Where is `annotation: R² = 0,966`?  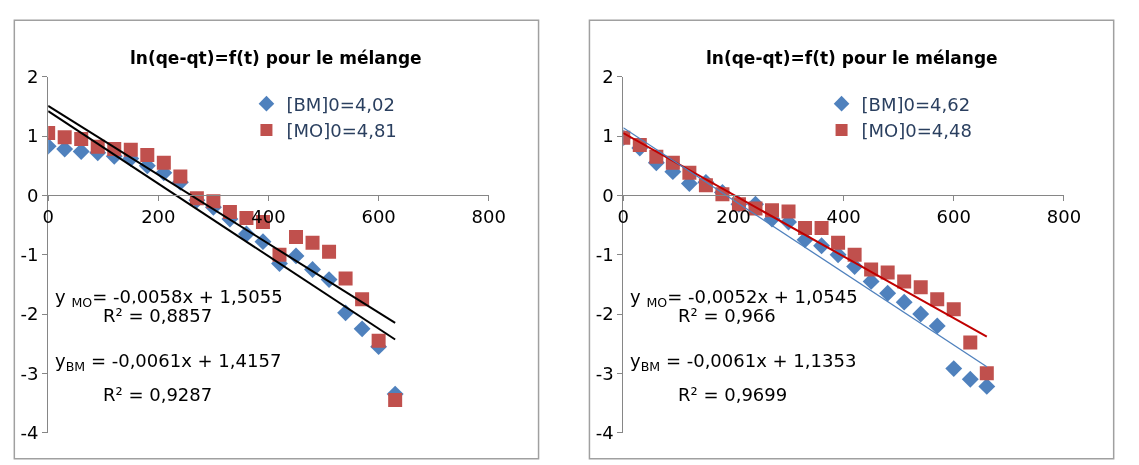 annotation: R² = 0,966 is located at coordinates (727, 315).